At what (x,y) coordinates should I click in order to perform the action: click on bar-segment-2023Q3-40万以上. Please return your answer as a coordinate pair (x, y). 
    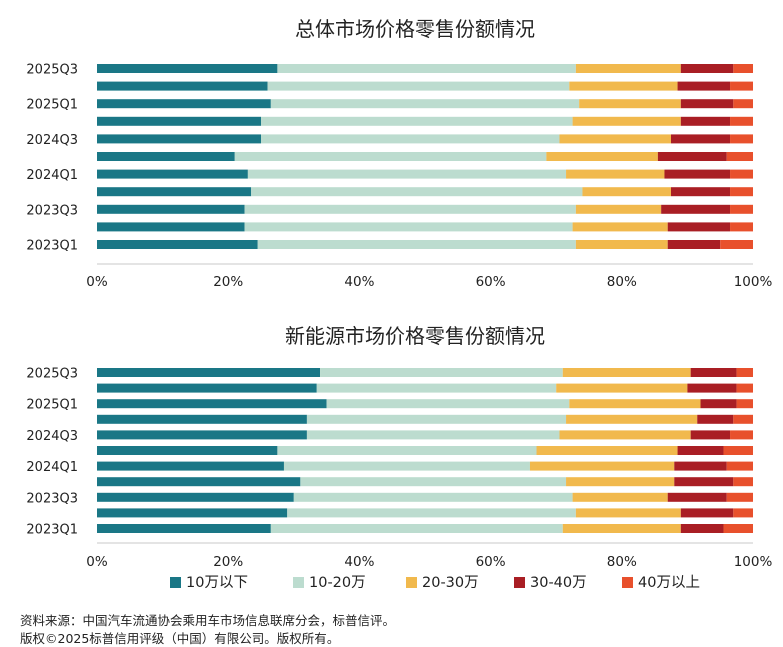
    Looking at the image, I should click on (741, 209).